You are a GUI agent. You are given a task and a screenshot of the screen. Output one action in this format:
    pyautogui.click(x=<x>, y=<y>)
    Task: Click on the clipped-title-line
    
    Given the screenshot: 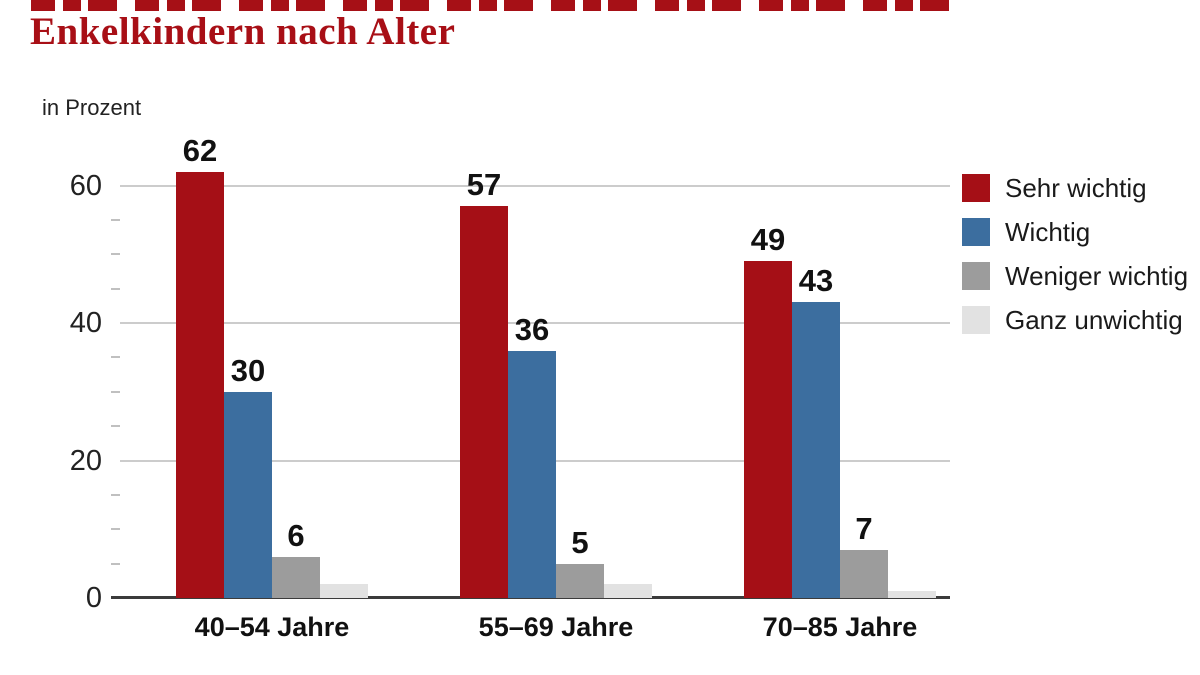 What is the action you would take?
    pyautogui.click(x=494, y=5)
    